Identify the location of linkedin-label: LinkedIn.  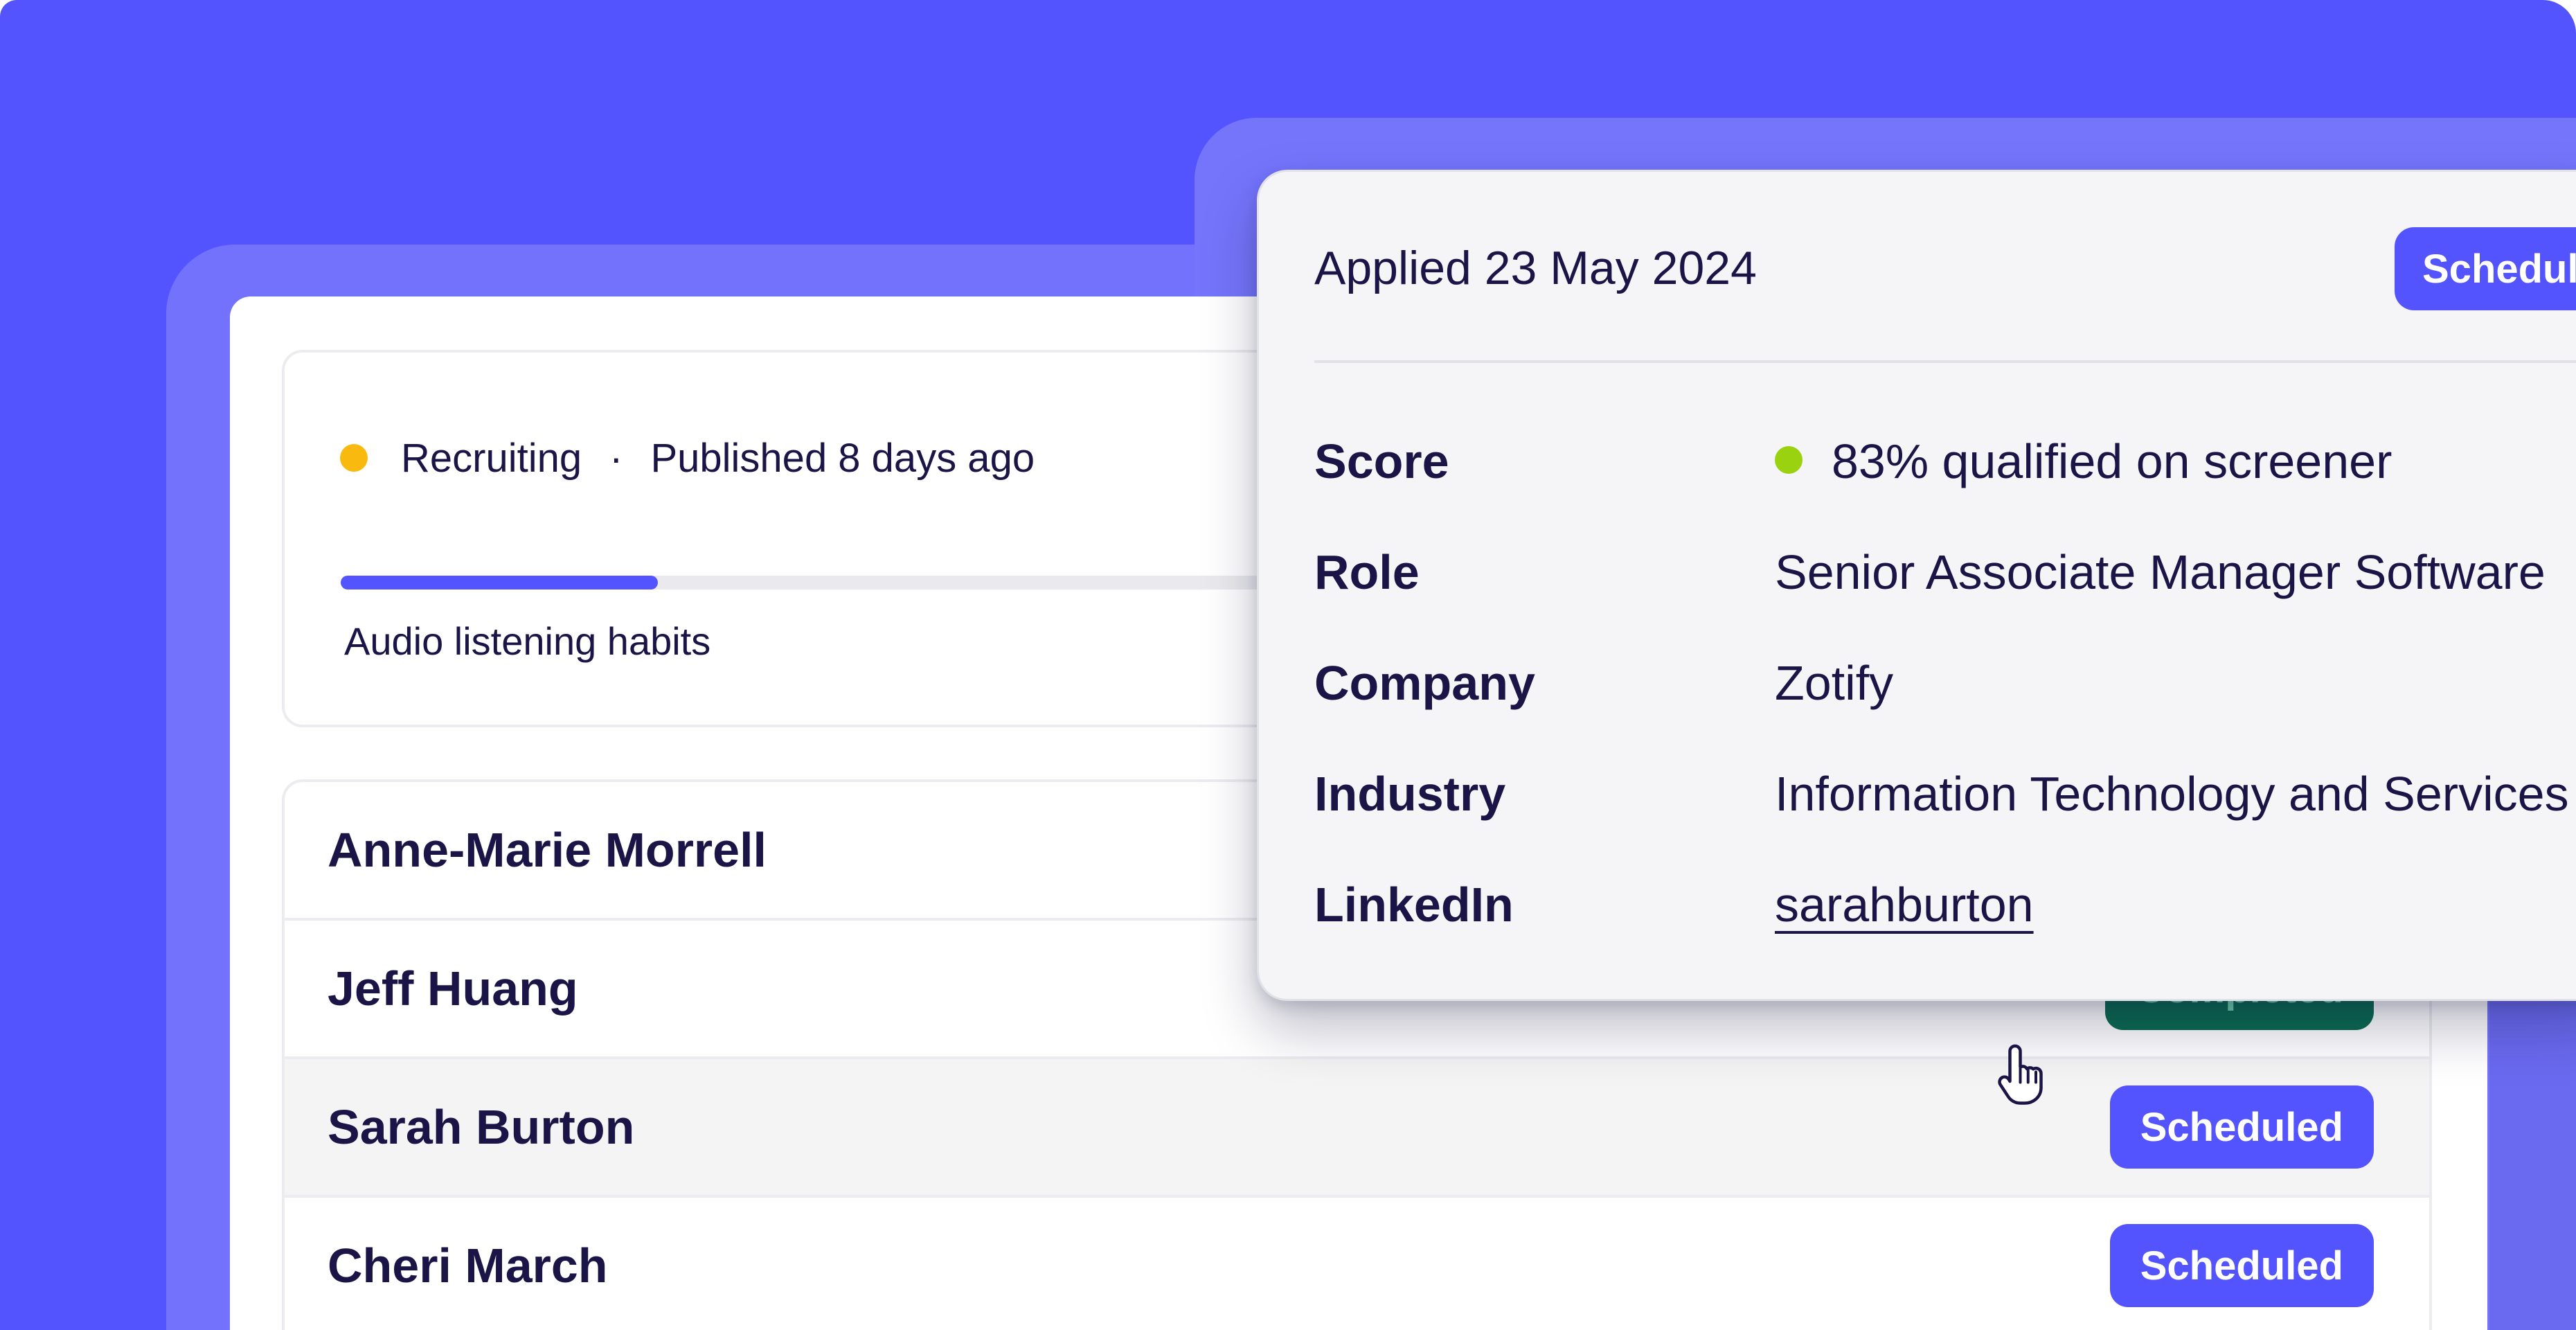
(1414, 905).